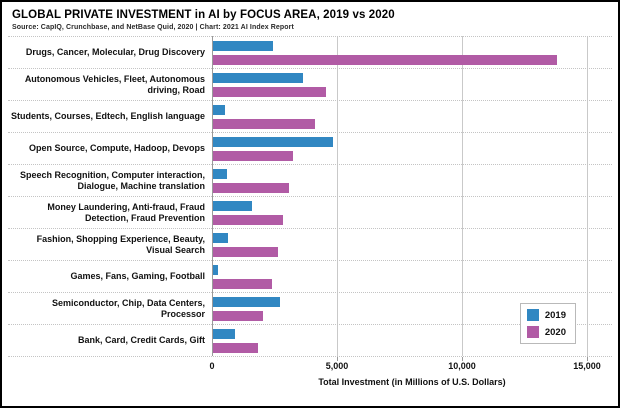 Image resolution: width=620 pixels, height=408 pixels. What do you see at coordinates (532, 332) in the screenshot?
I see `legend-swatch-2020-icon` at bounding box center [532, 332].